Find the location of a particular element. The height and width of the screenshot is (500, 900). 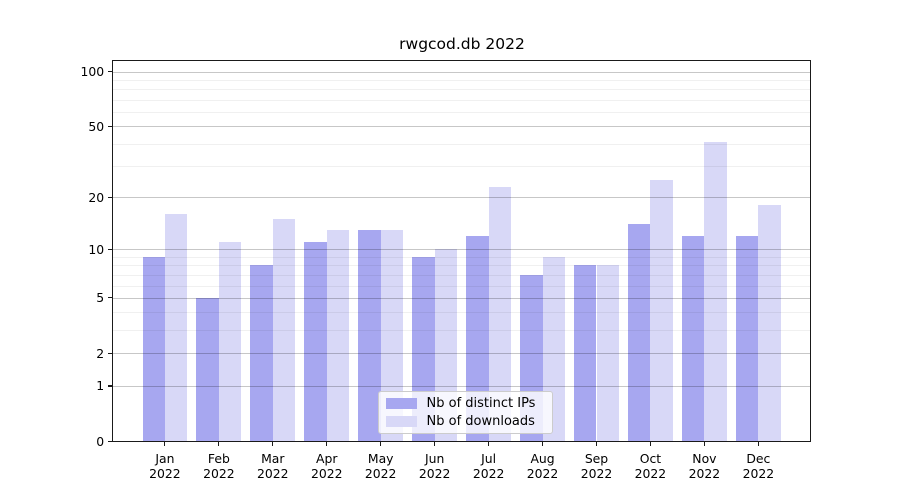

legend-item-distinct-ips: Nb of distinct IPs is located at coordinates (465, 403).